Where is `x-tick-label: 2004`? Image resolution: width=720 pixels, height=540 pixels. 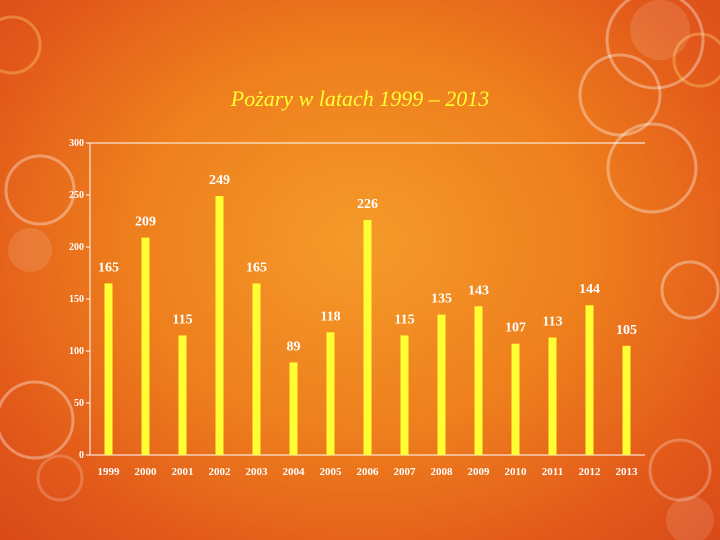 x-tick-label: 2004 is located at coordinates (294, 472).